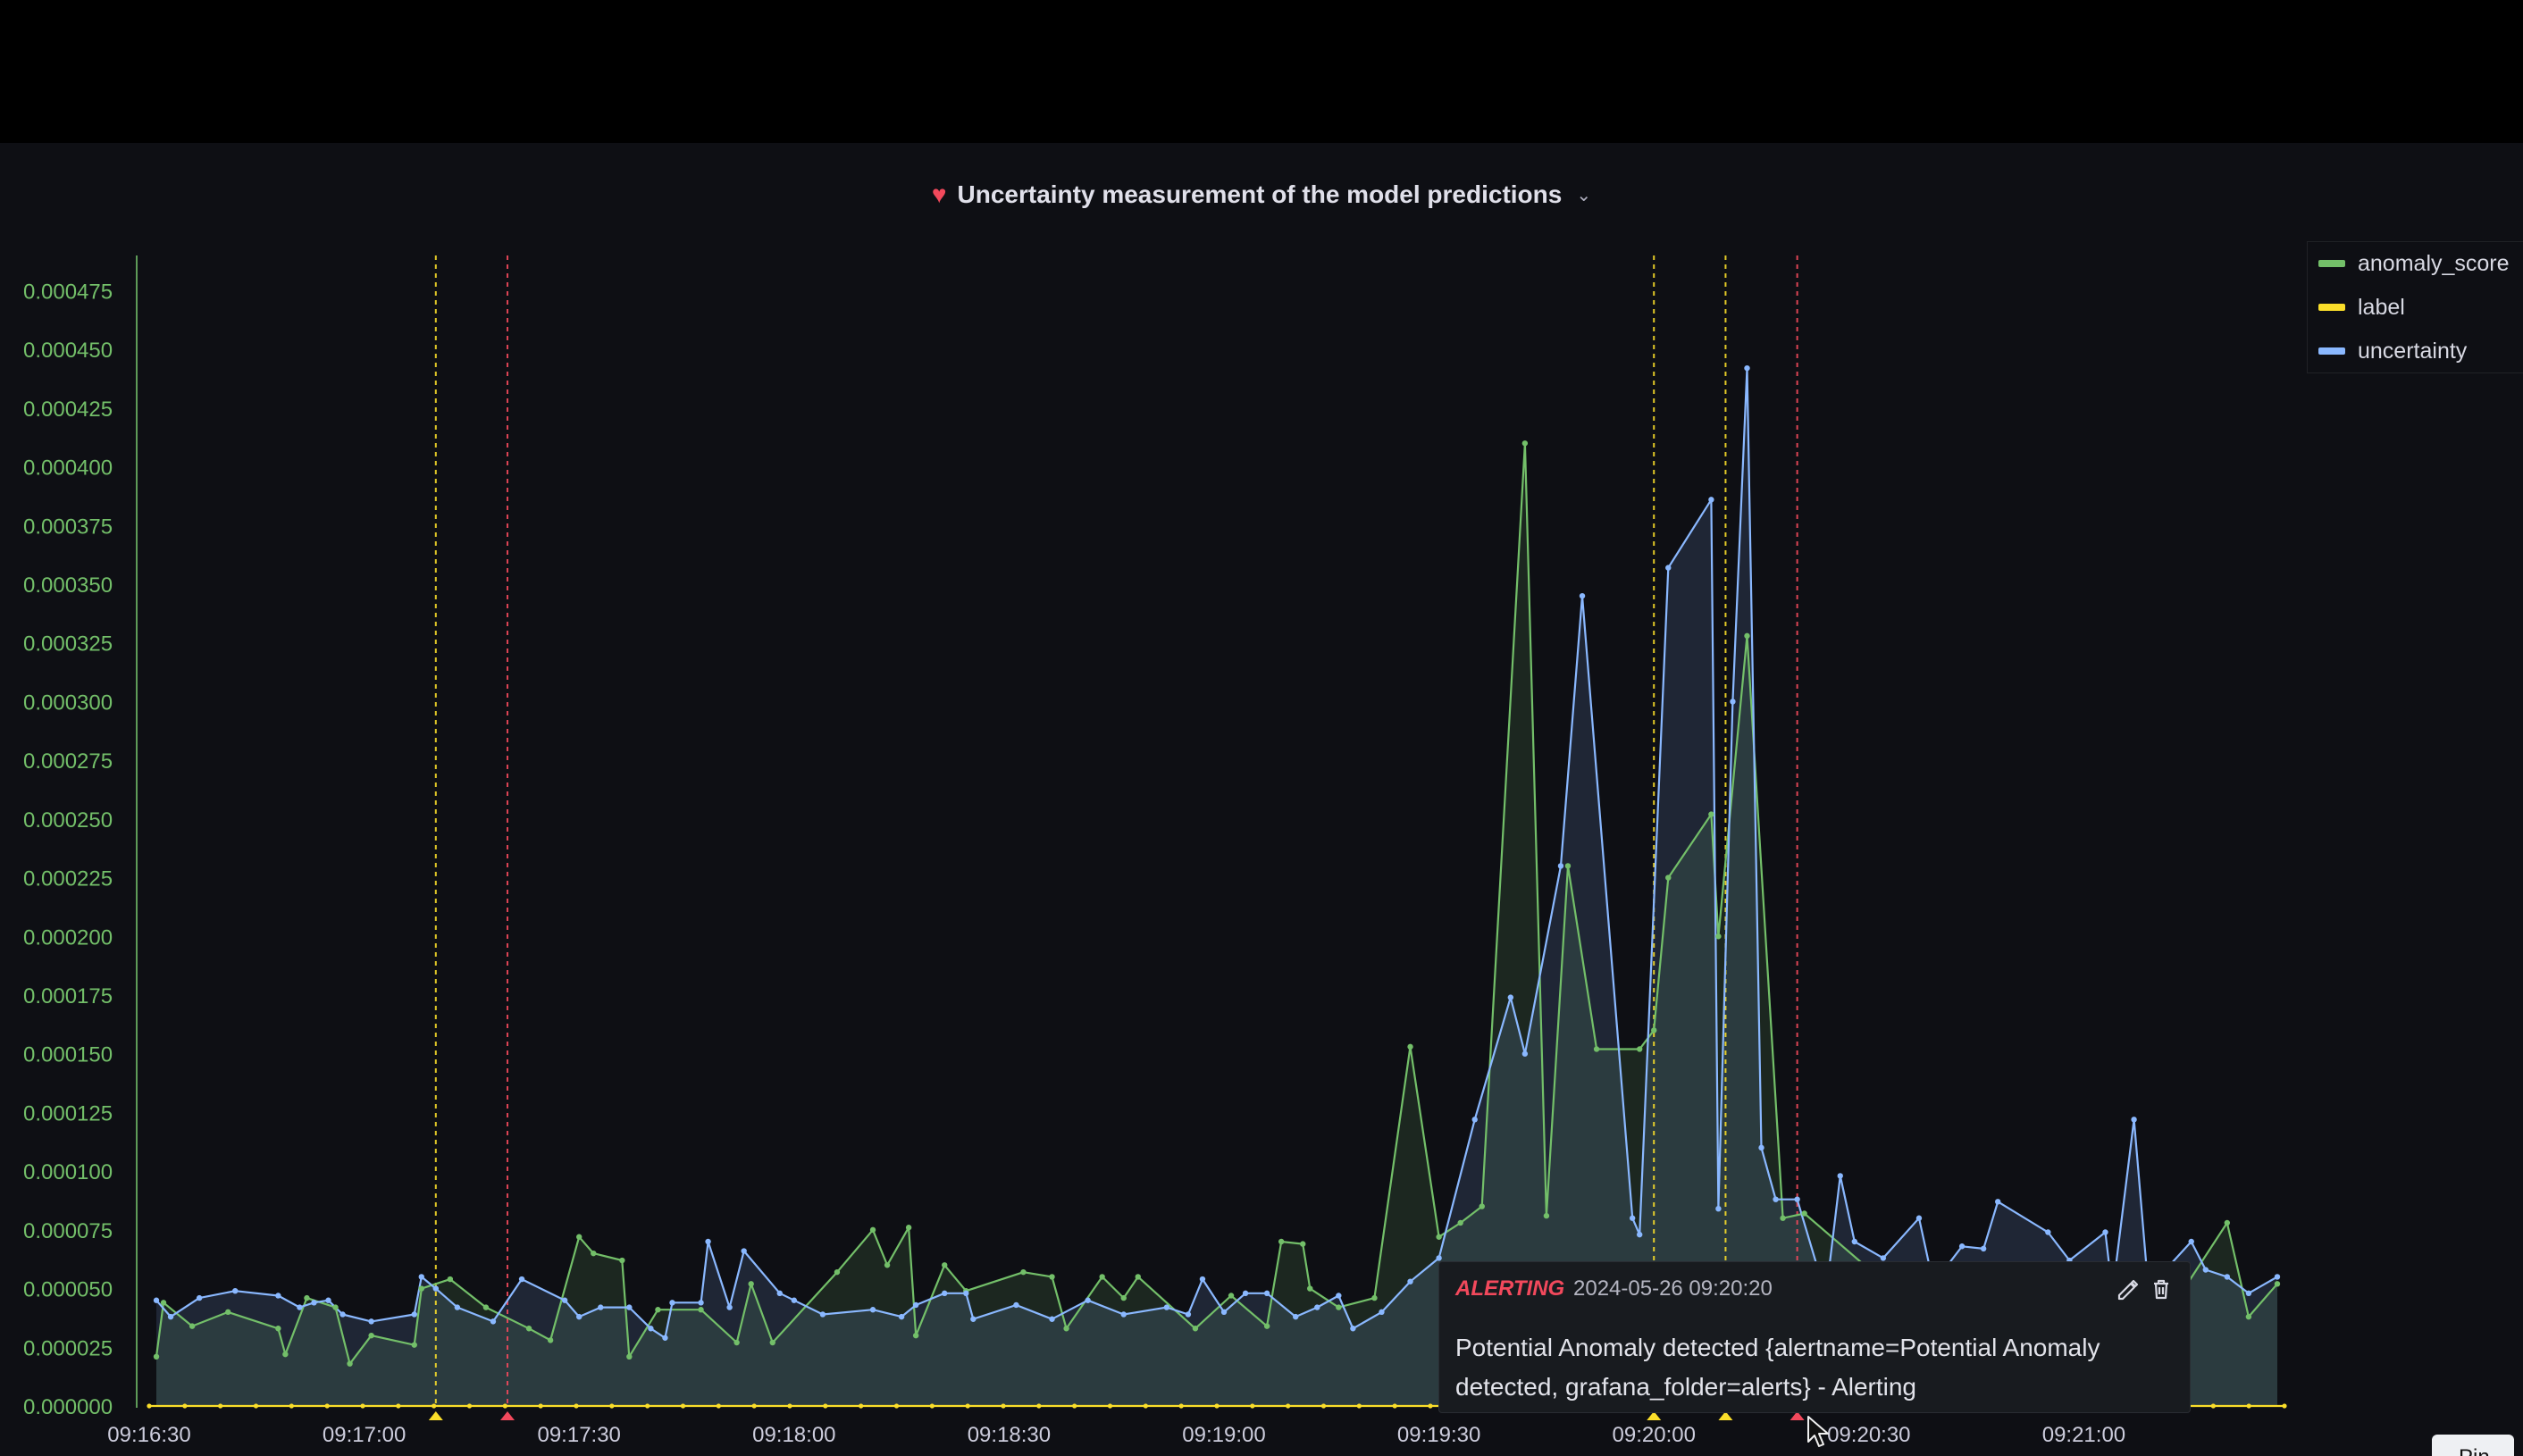 Image resolution: width=2523 pixels, height=1456 pixels. What do you see at coordinates (68, 409) in the screenshot?
I see `y-tick-label: 0.000425` at bounding box center [68, 409].